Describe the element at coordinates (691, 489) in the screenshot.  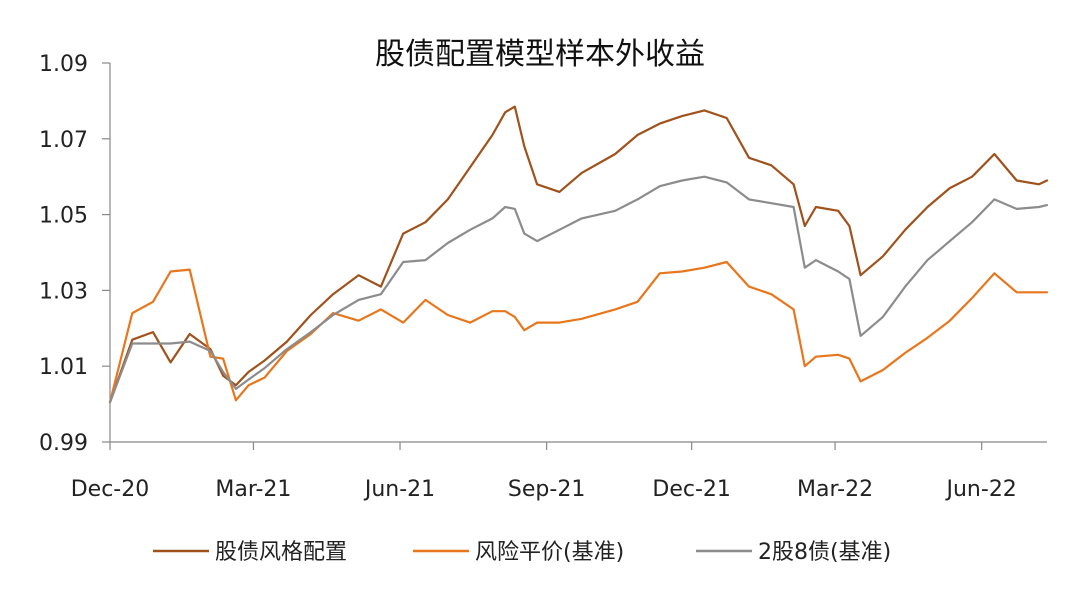
I see `x-tick-label: Dec-21` at that location.